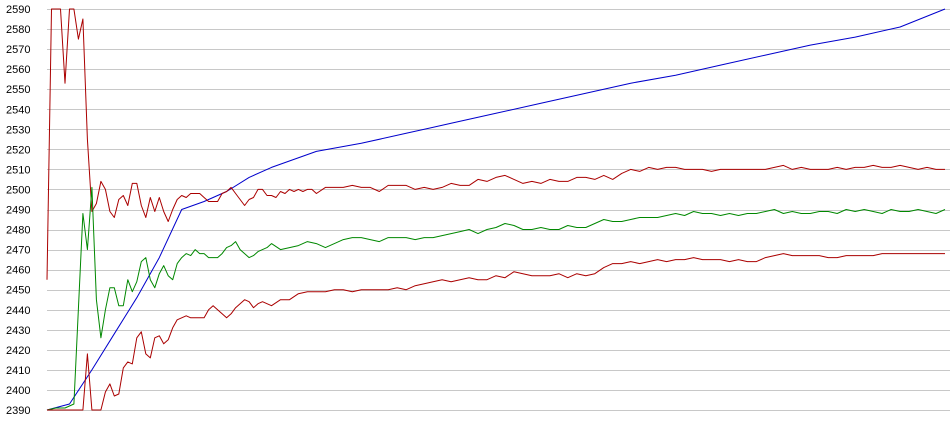 This screenshot has width=950, height=435. Describe the element at coordinates (18, 291) in the screenshot. I see `y-tick-label: 2450` at that location.